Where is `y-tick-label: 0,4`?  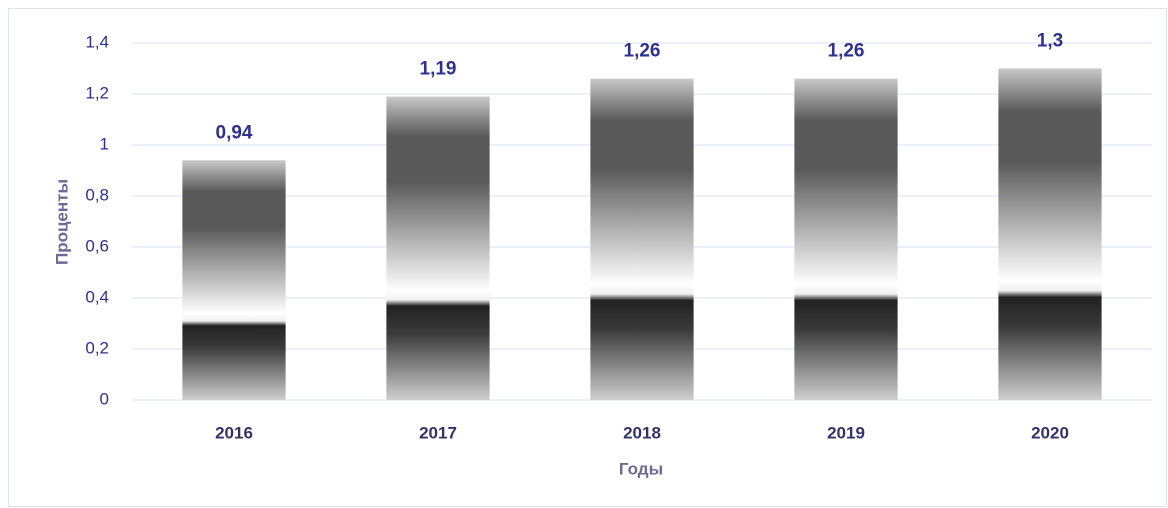 y-tick-label: 0,4 is located at coordinates (97, 296).